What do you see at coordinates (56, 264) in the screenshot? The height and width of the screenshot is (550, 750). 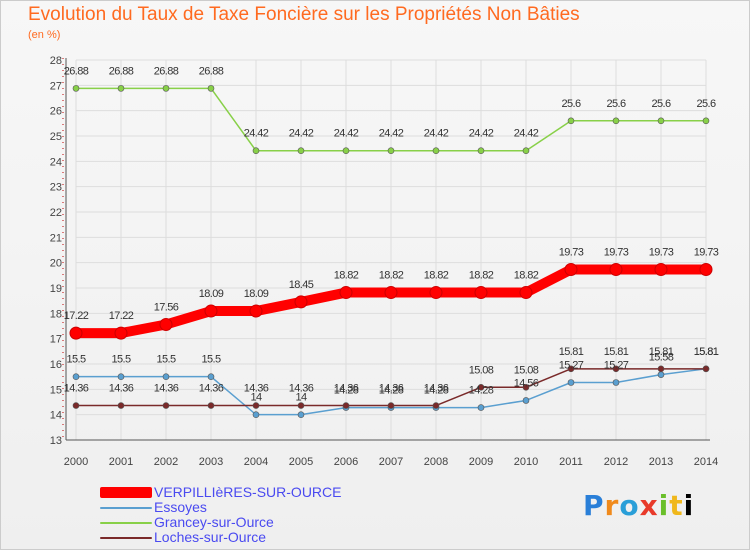 I see `y-tick-label: 20` at bounding box center [56, 264].